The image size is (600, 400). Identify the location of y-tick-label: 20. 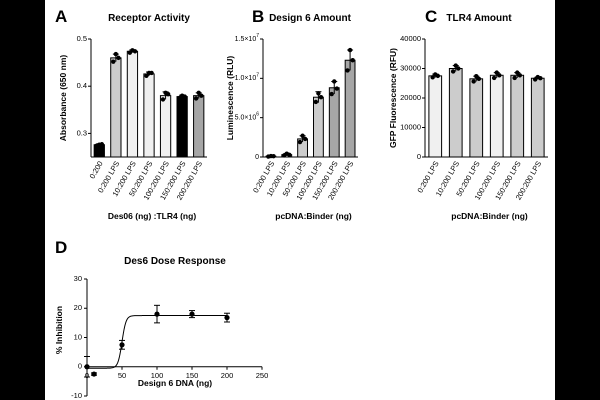
(78, 307).